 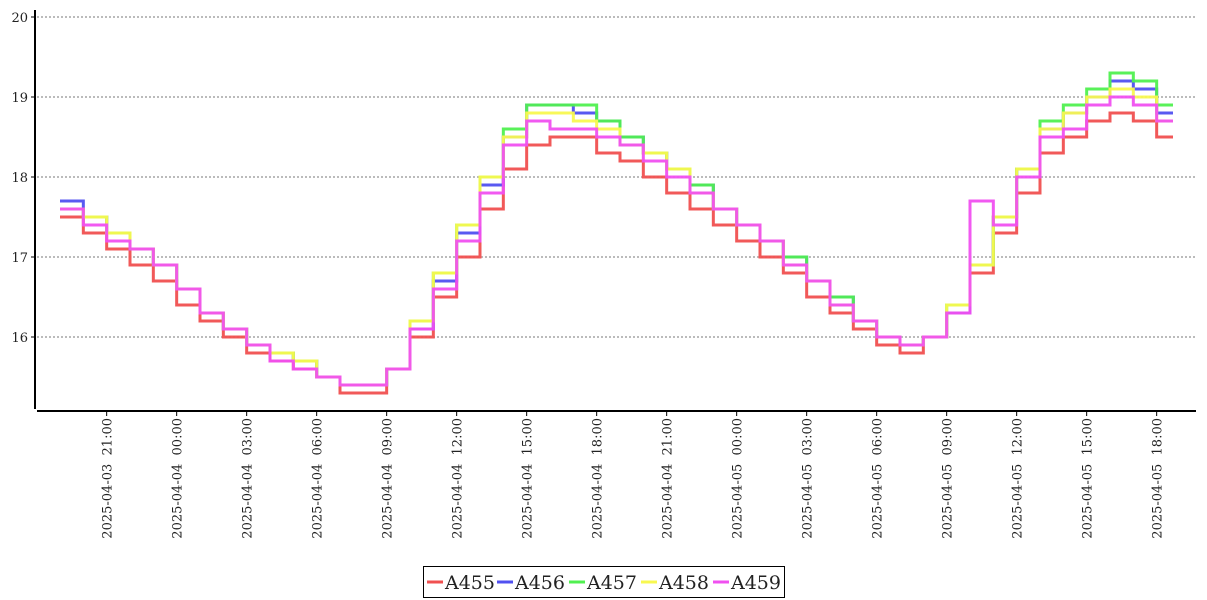 What do you see at coordinates (388, 478) in the screenshot?
I see `x-tick-label: 2025-04-04 09:00` at bounding box center [388, 478].